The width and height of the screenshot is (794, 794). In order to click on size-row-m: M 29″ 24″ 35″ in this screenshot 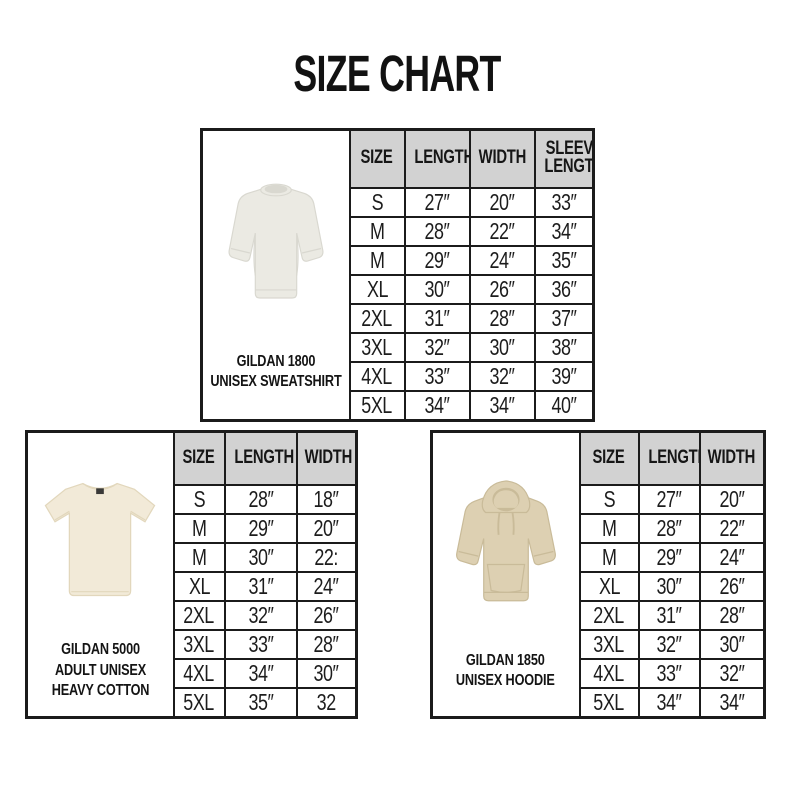, I will do `click(398, 260)`.